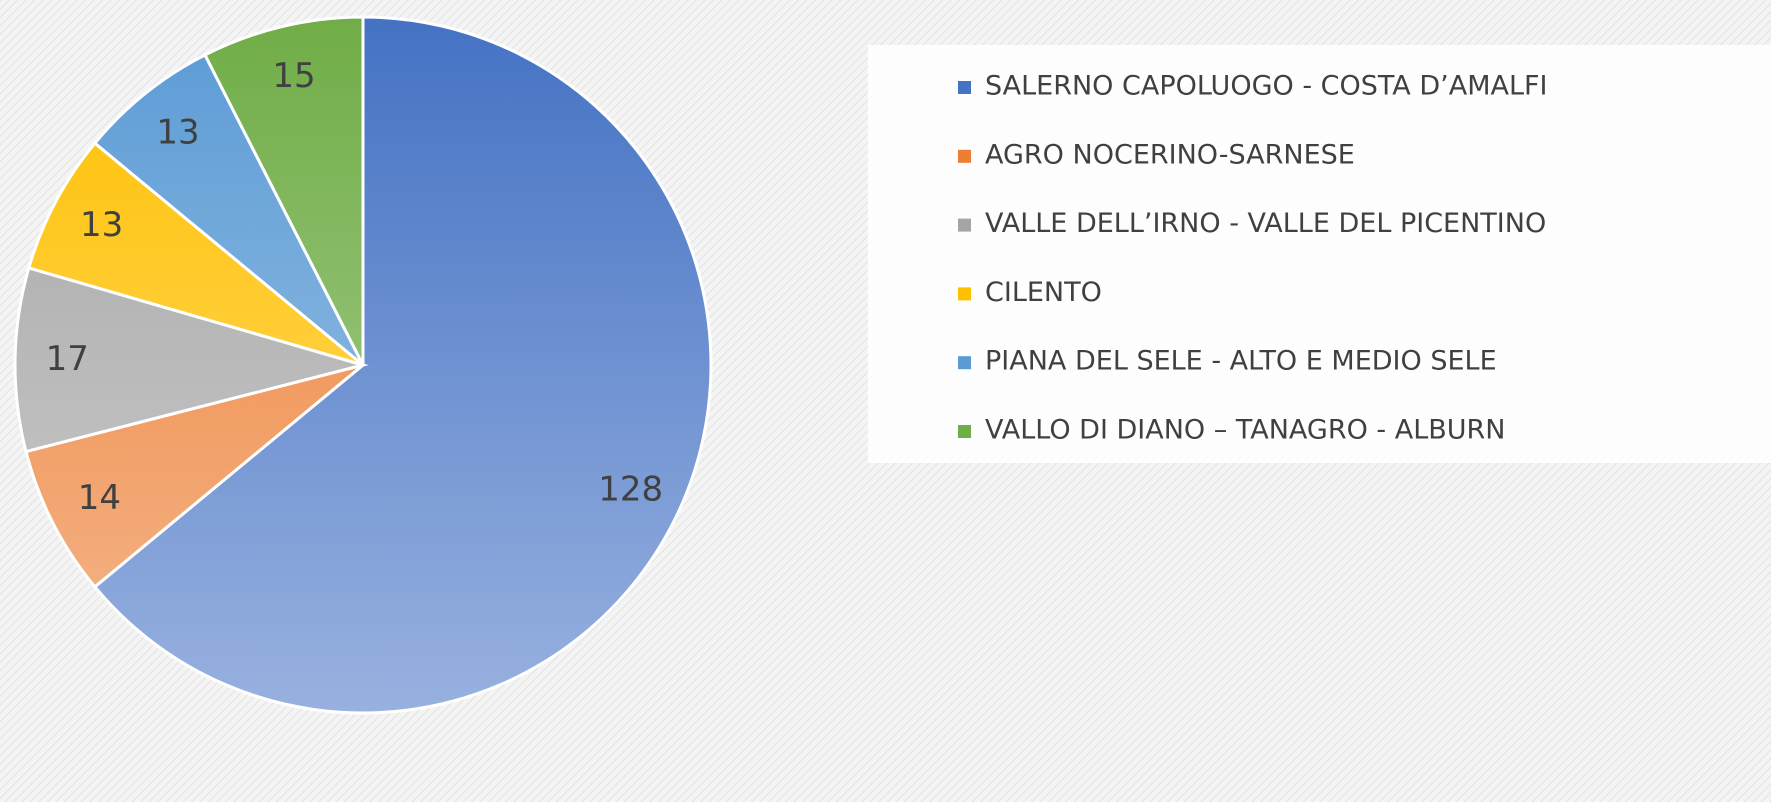  I want to click on data-label: 14, so click(99, 498).